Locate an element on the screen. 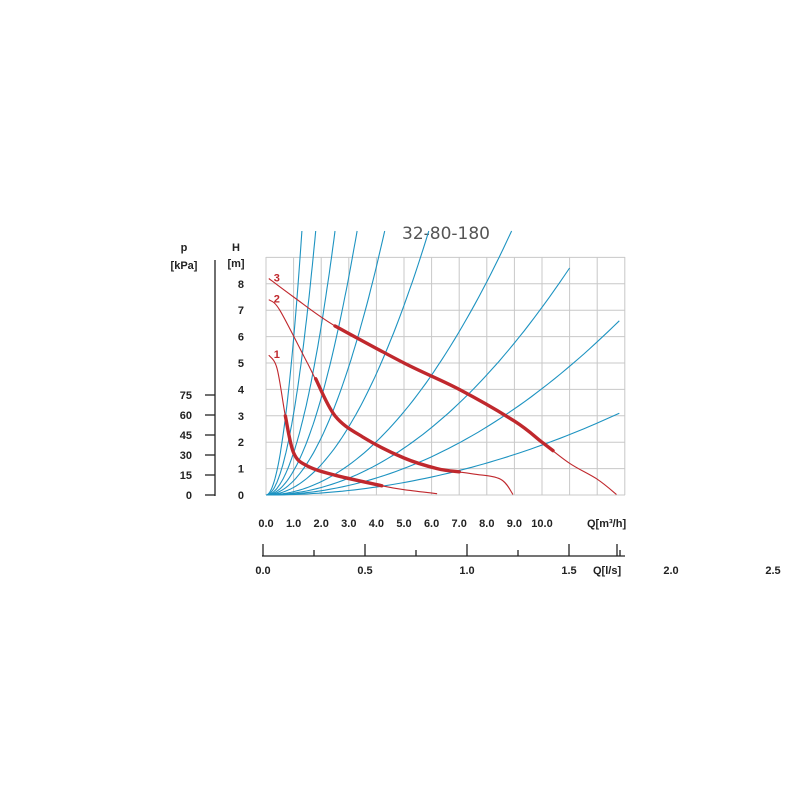 This screenshot has height=800, width=800. plot-grid is located at coordinates (445, 376).